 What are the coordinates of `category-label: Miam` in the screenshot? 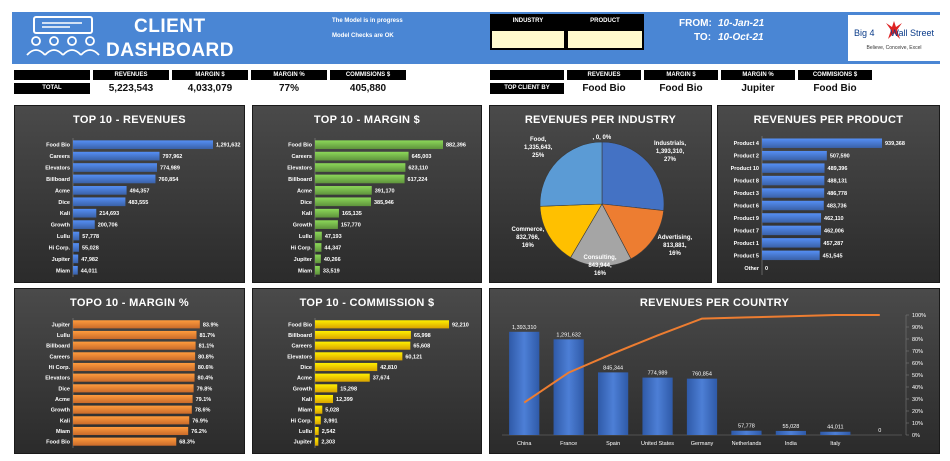 It's located at (63, 271).